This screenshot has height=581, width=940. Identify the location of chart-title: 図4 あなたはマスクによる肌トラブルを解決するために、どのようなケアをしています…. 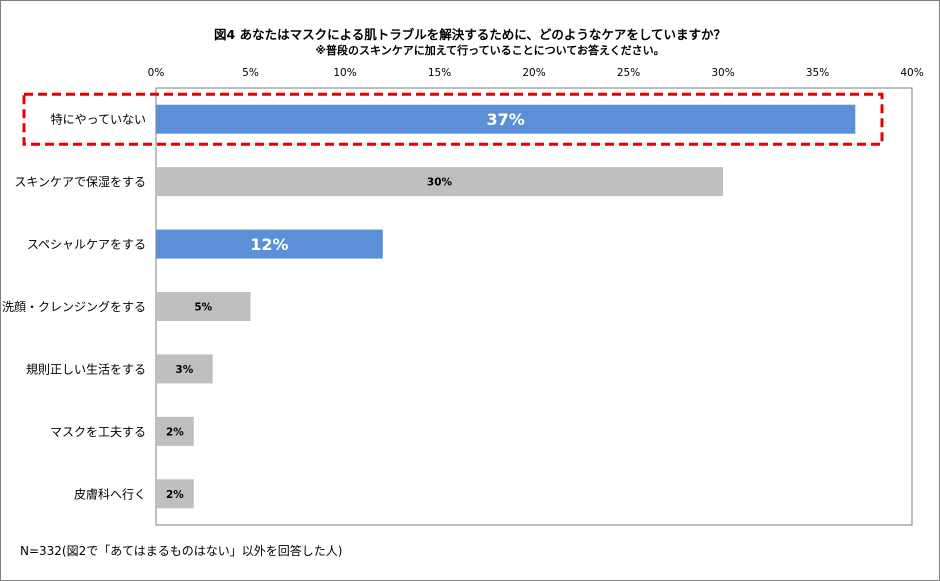
(470, 34).